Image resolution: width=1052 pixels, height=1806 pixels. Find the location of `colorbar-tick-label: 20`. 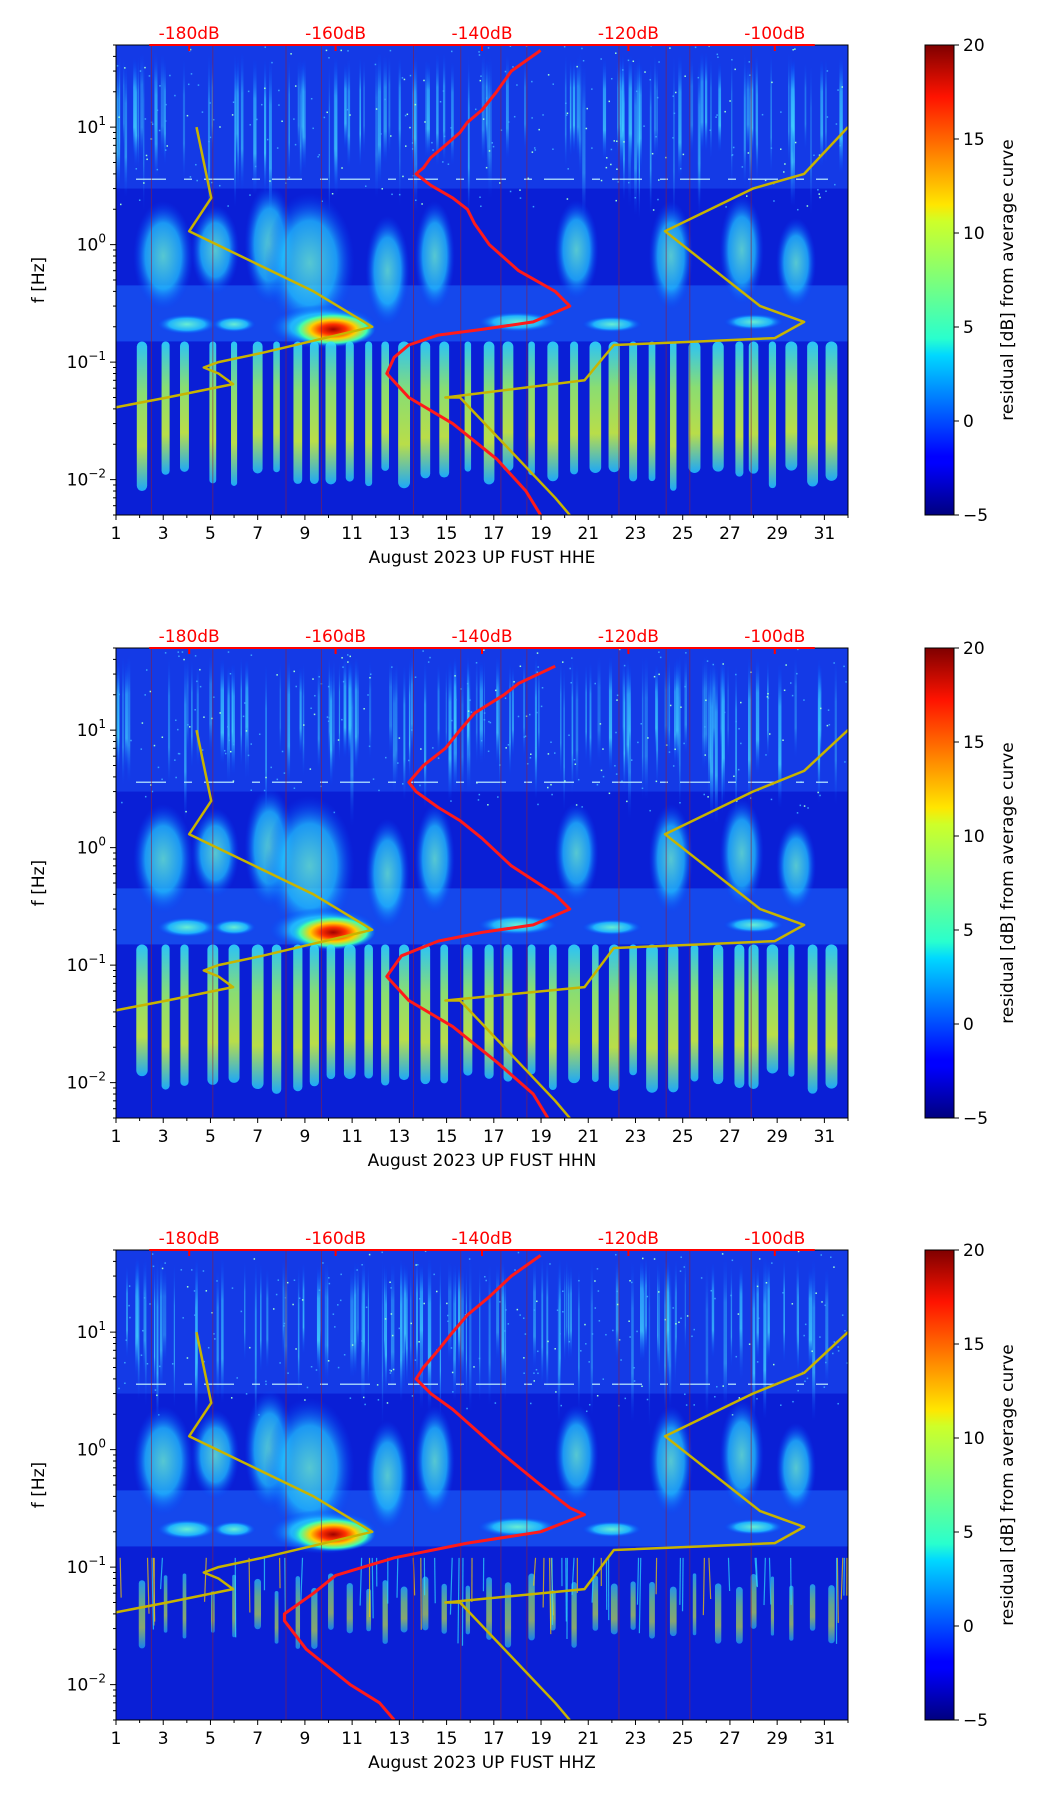

colorbar-tick-label: 20 is located at coordinates (974, 46).